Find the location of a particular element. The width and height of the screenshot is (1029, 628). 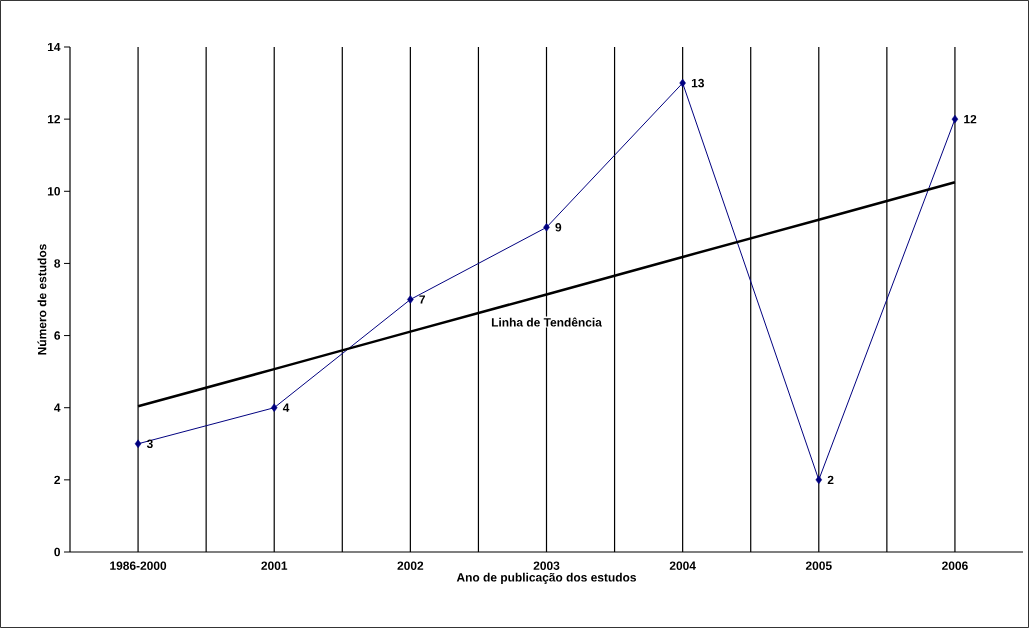

x-tick-label: 2003 is located at coordinates (546, 565).